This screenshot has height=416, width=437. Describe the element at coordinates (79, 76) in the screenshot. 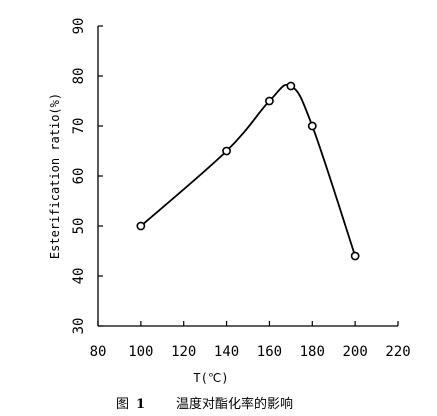

I see `y-tick-label-5: 80` at that location.